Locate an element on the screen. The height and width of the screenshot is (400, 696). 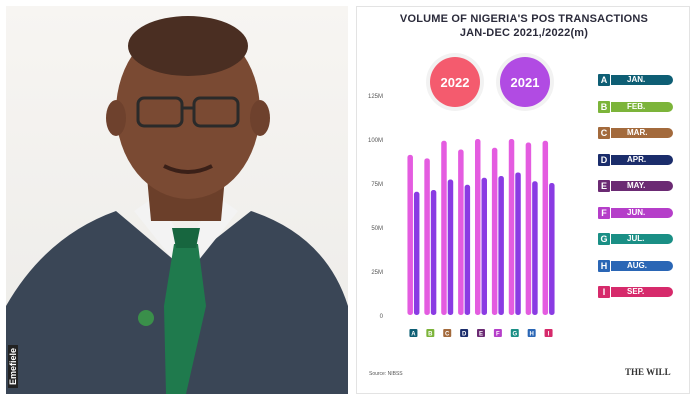
category-marker-E is located at coordinates (481, 333).